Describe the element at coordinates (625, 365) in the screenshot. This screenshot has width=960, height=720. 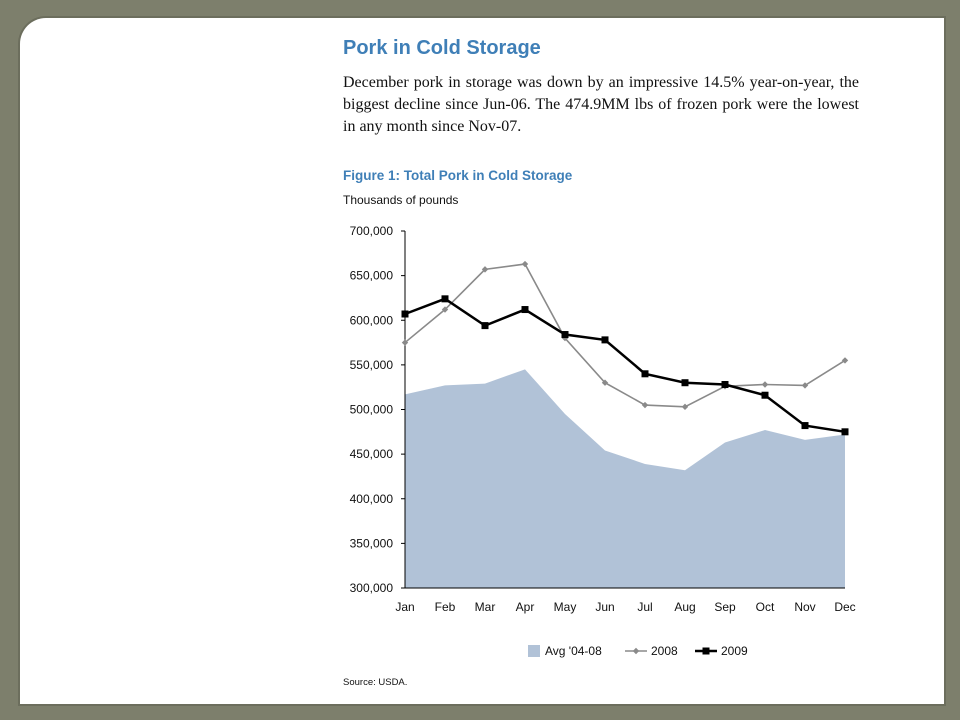
I see `line-2009` at that location.